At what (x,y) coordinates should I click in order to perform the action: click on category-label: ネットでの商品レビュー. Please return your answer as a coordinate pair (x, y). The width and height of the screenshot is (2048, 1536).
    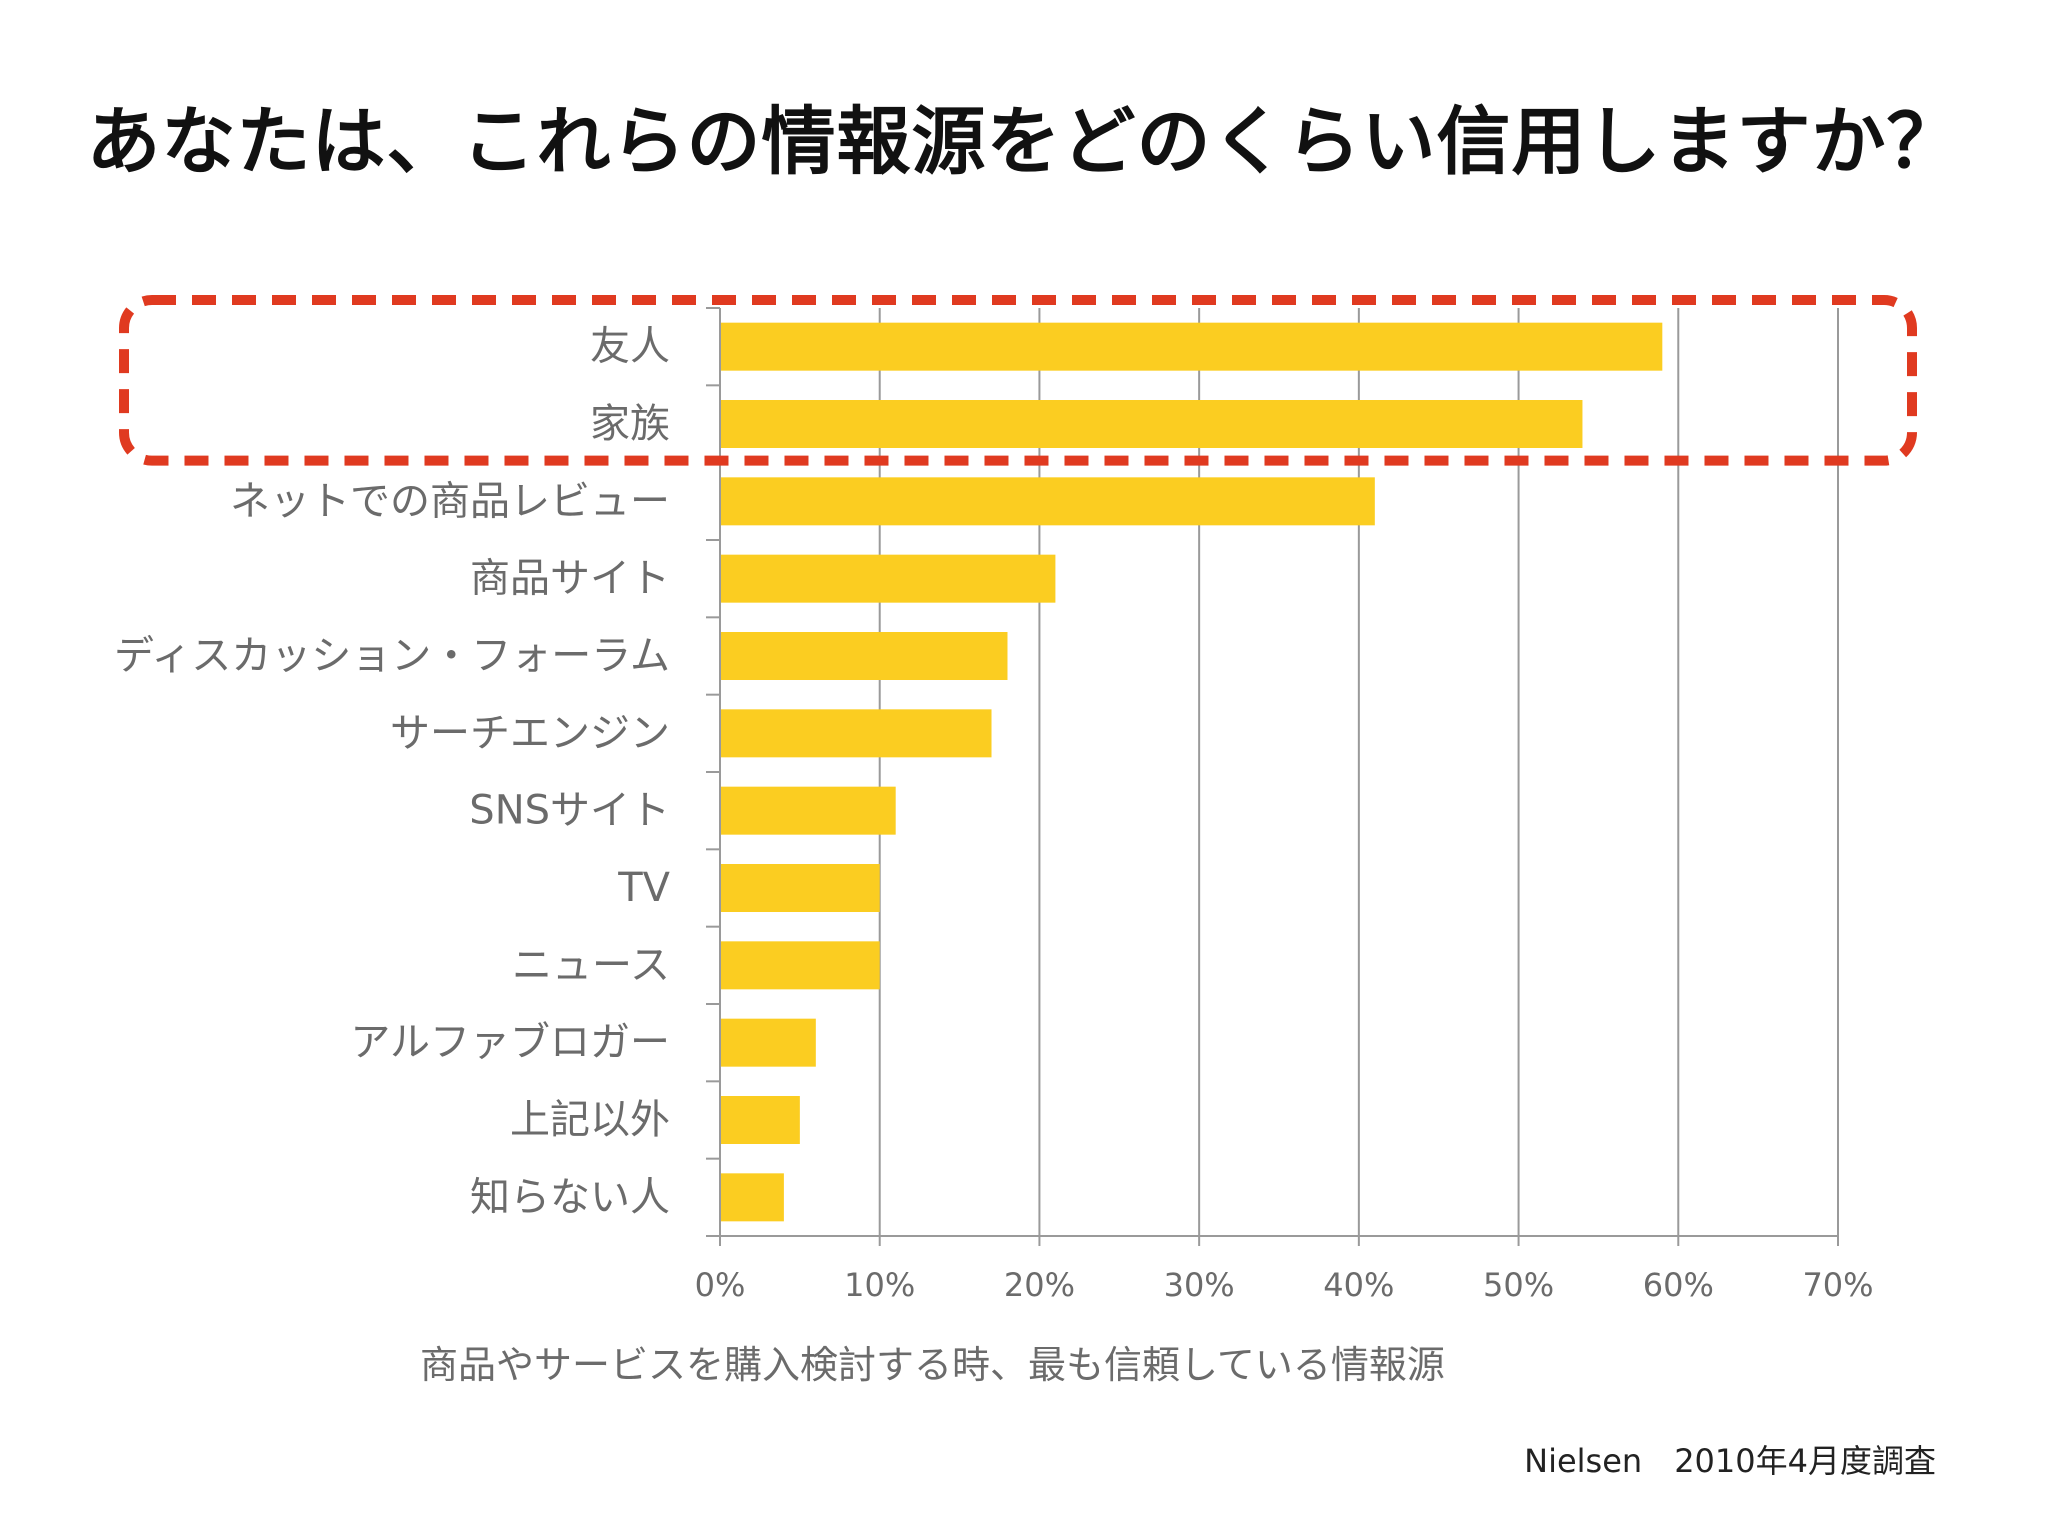
    Looking at the image, I should click on (450, 501).